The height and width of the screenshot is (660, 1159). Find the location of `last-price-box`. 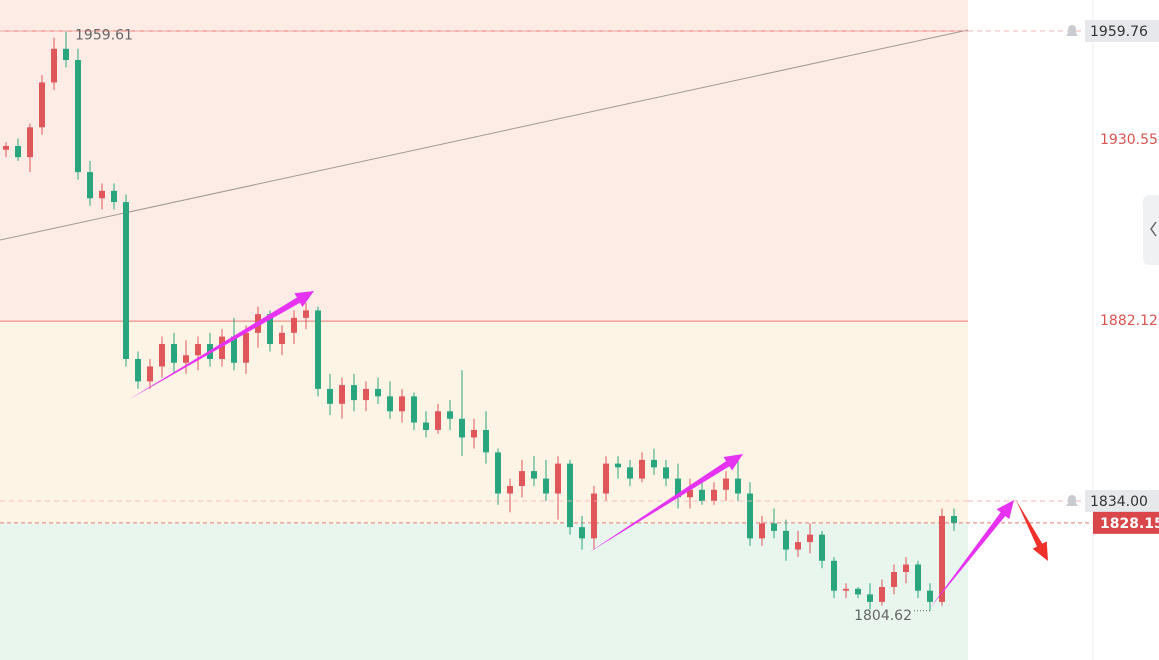

last-price-box is located at coordinates (1126, 522).